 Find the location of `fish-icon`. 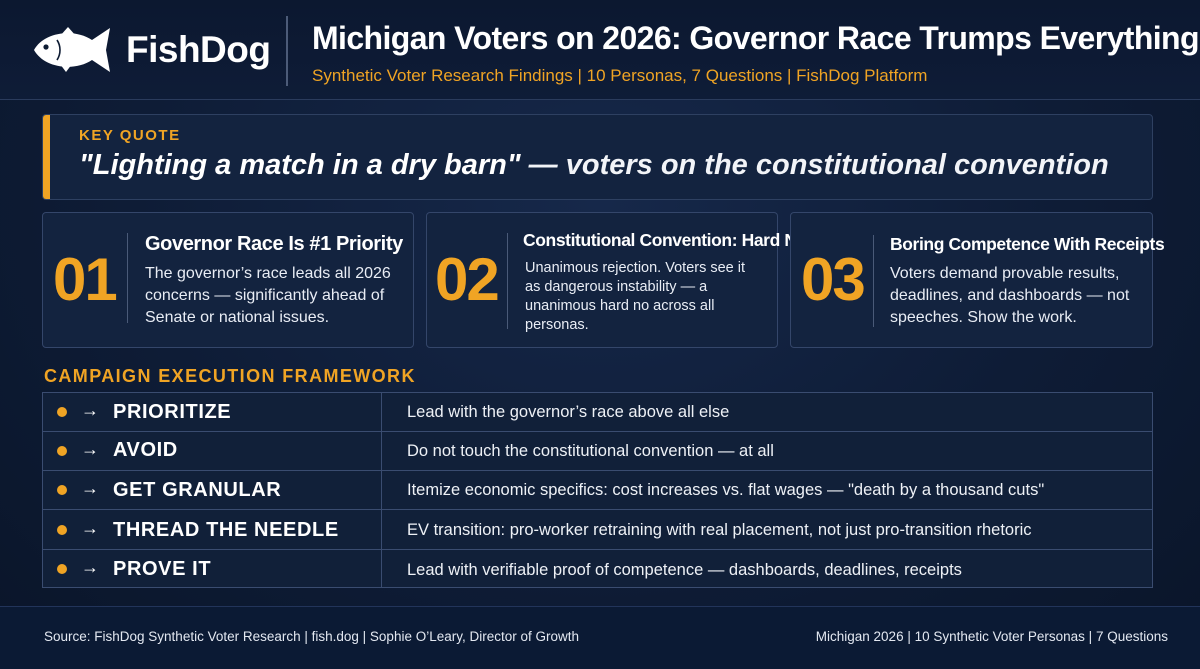

fish-icon is located at coordinates (72, 49).